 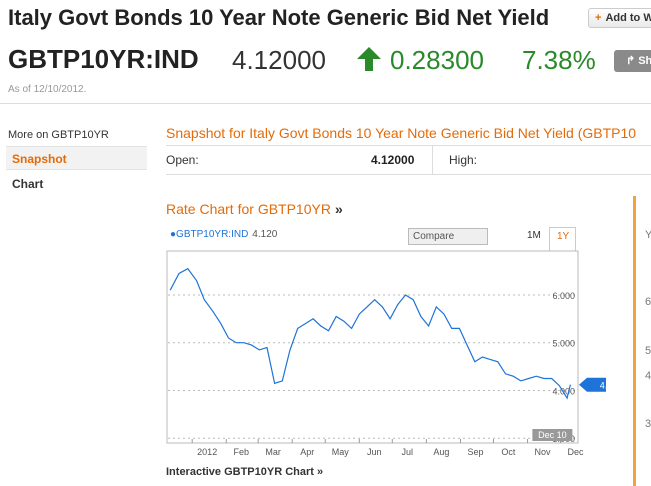 What do you see at coordinates (248, 209) in the screenshot?
I see `rate-chart-heading-label: Rate Chart for GBTP10YR` at bounding box center [248, 209].